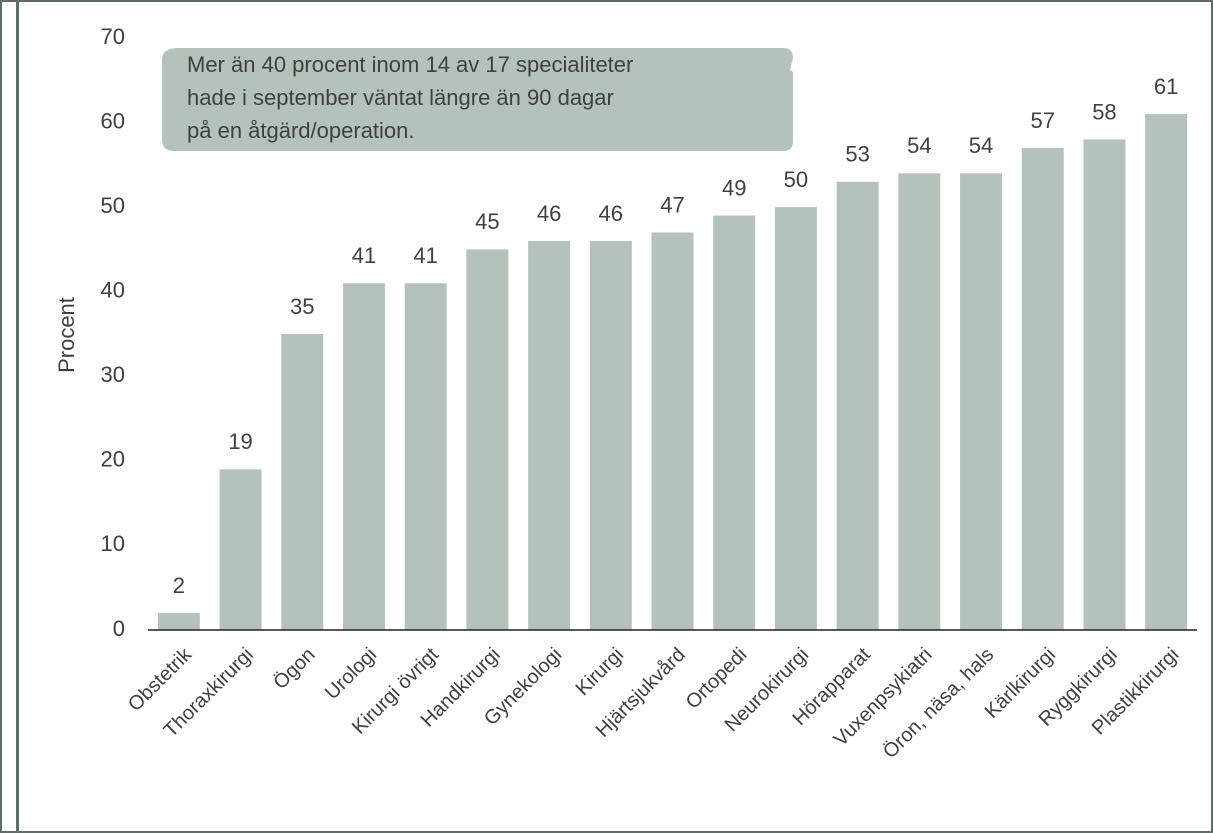  Describe the element at coordinates (1104, 111) in the screenshot. I see `value-label: 58` at that location.